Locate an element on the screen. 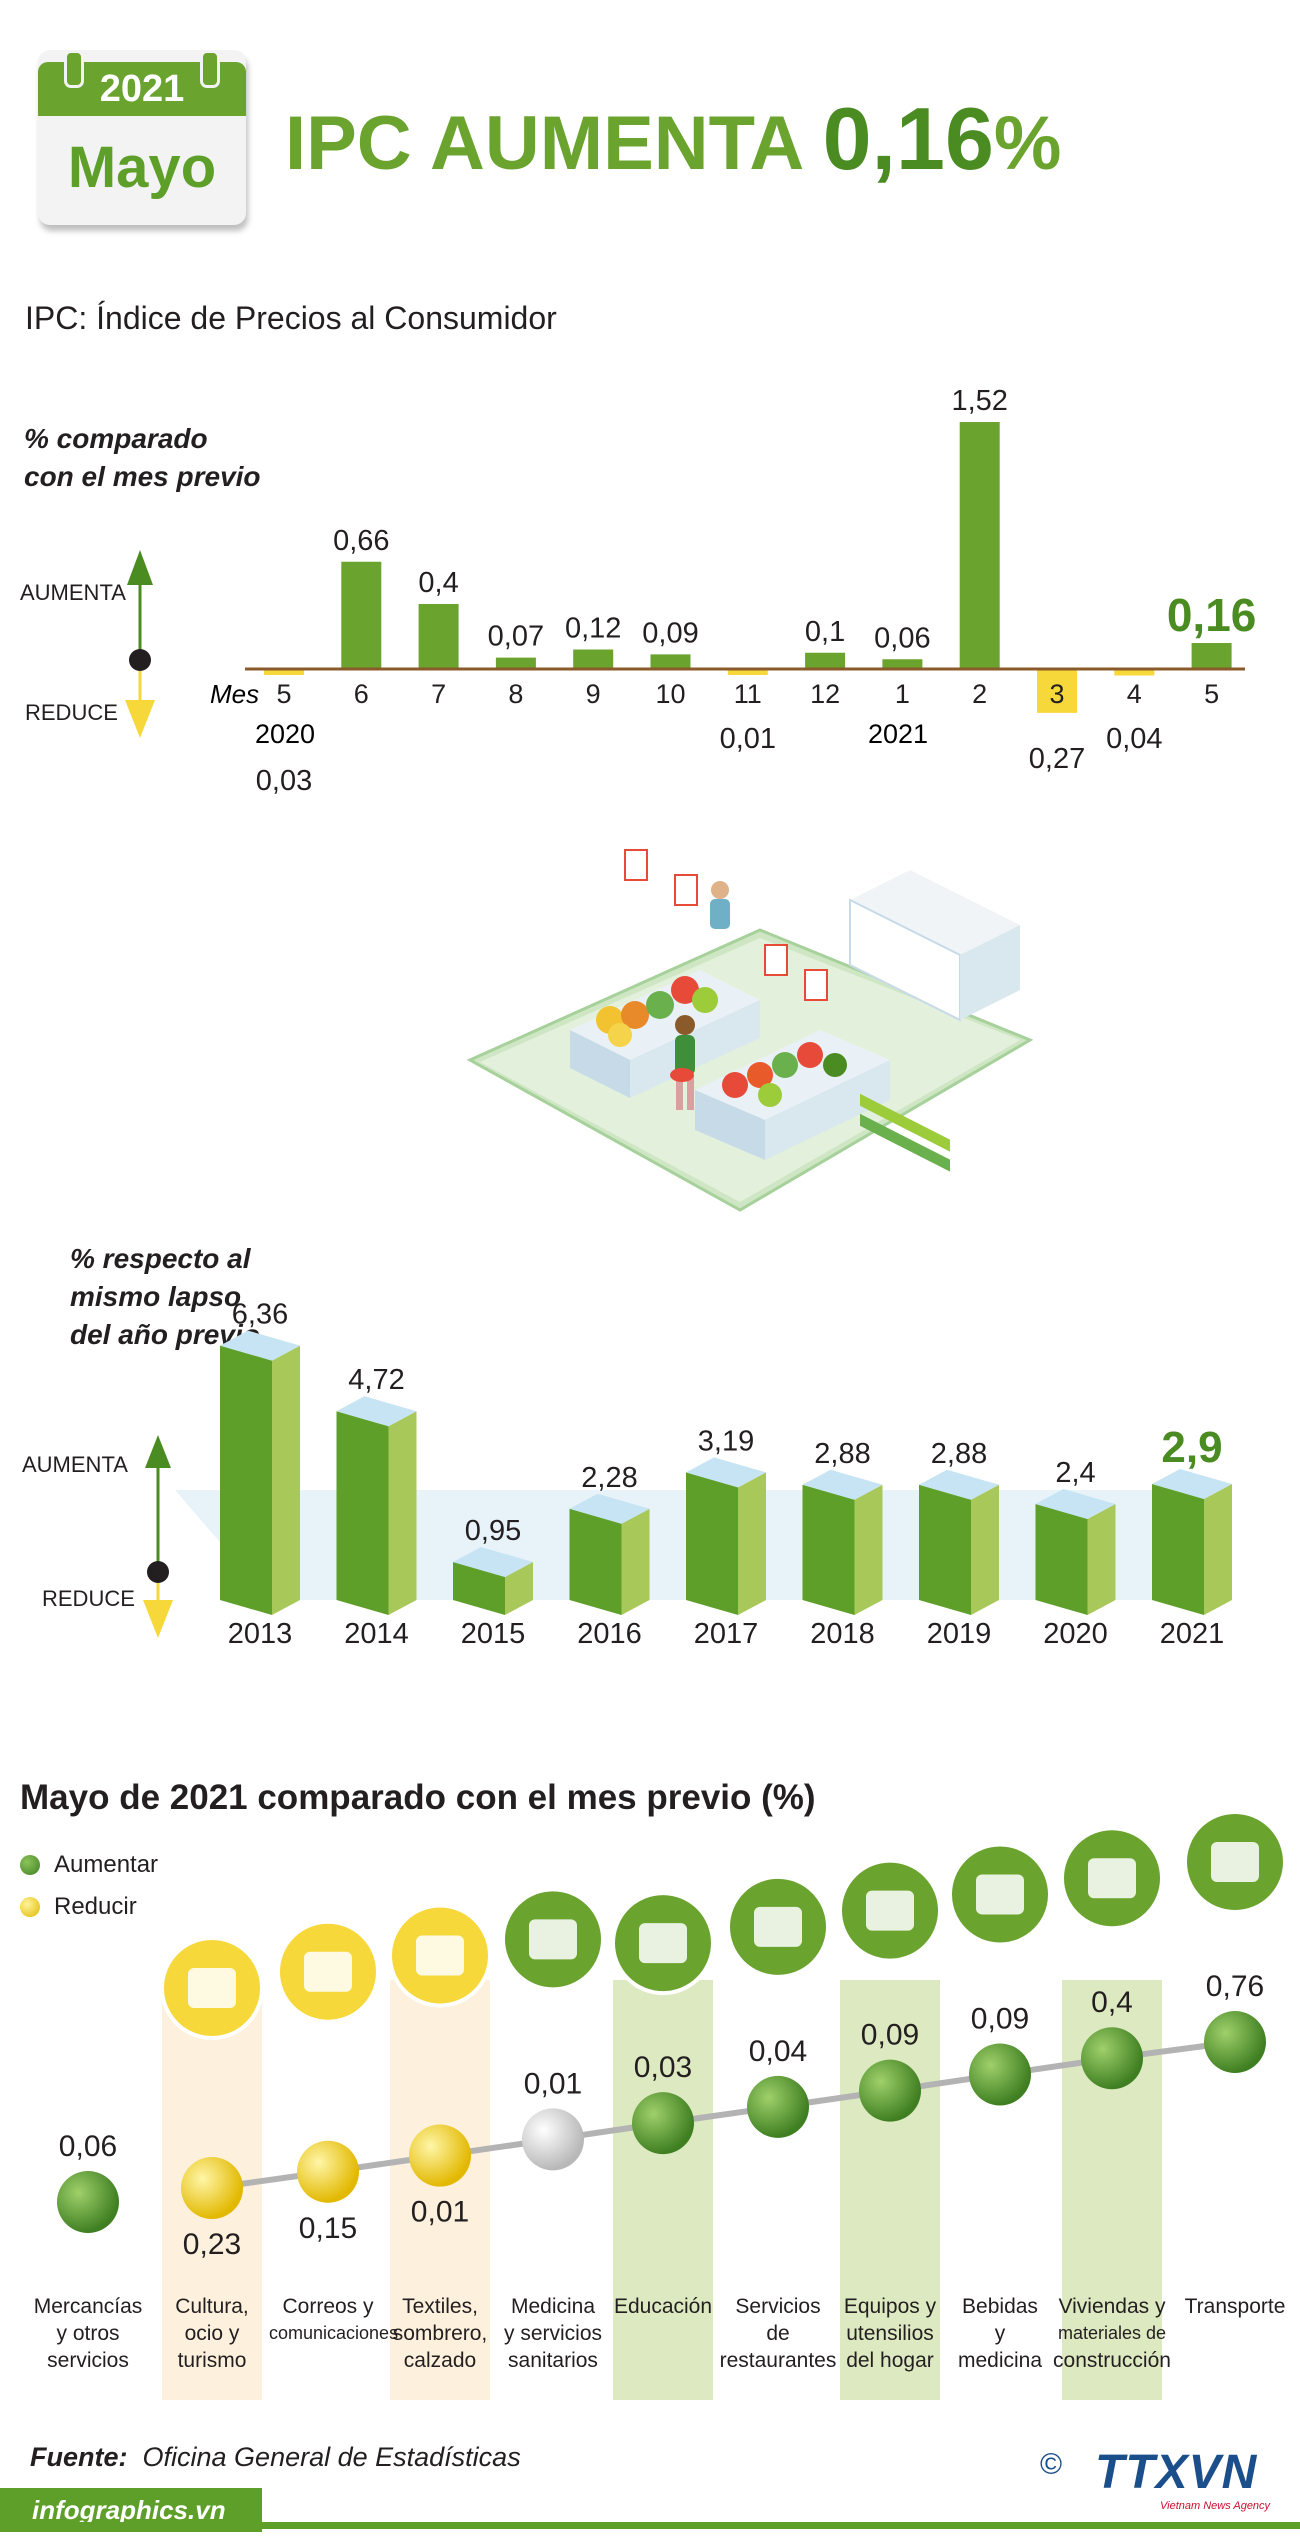 This screenshot has width=1300, height=2543. calendar-ring-left is located at coordinates (74, 69).